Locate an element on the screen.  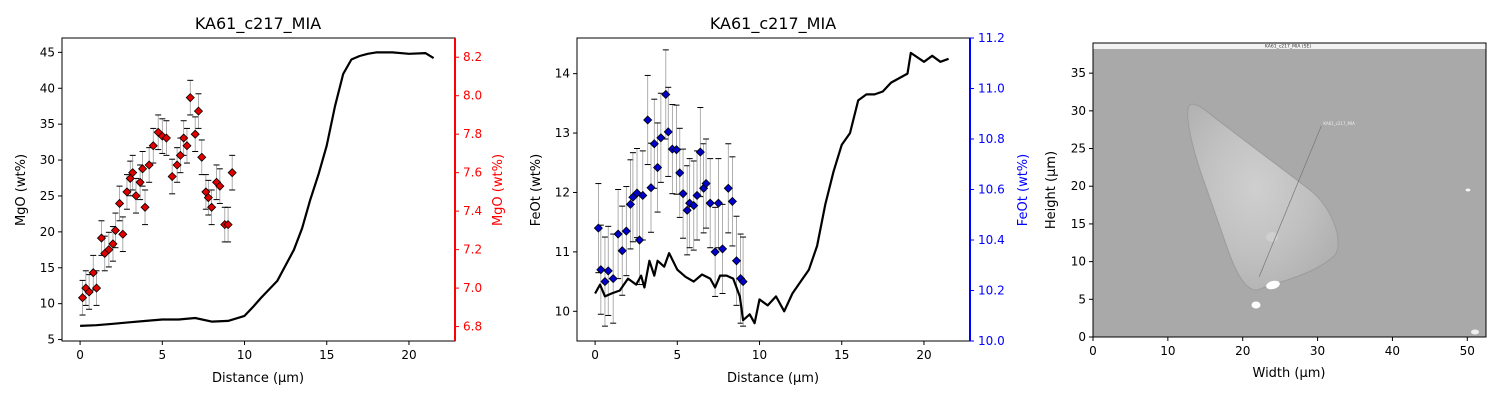
y-right-tick-label: 10.8 is located at coordinates (991, 139).